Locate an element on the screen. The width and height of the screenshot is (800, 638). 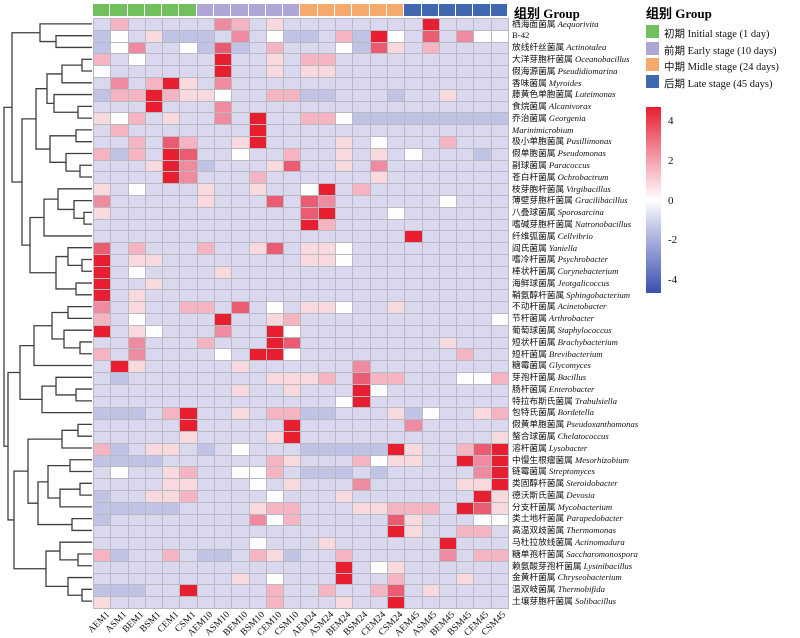
group-annotation-label: 组别 Group is located at coordinates (547, 13).